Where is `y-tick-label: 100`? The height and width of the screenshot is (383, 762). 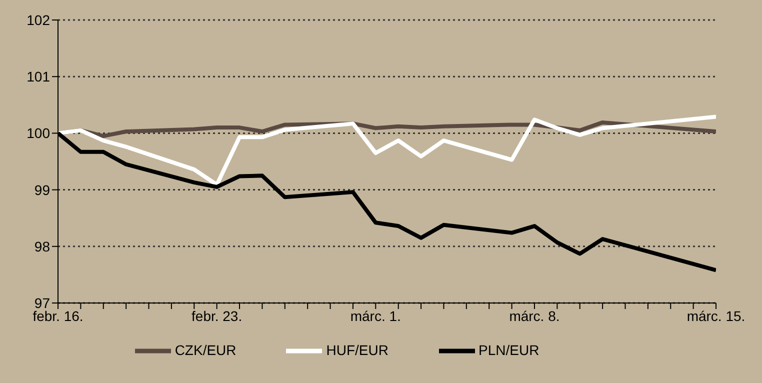
y-tick-label: 100 is located at coordinates (38, 133).